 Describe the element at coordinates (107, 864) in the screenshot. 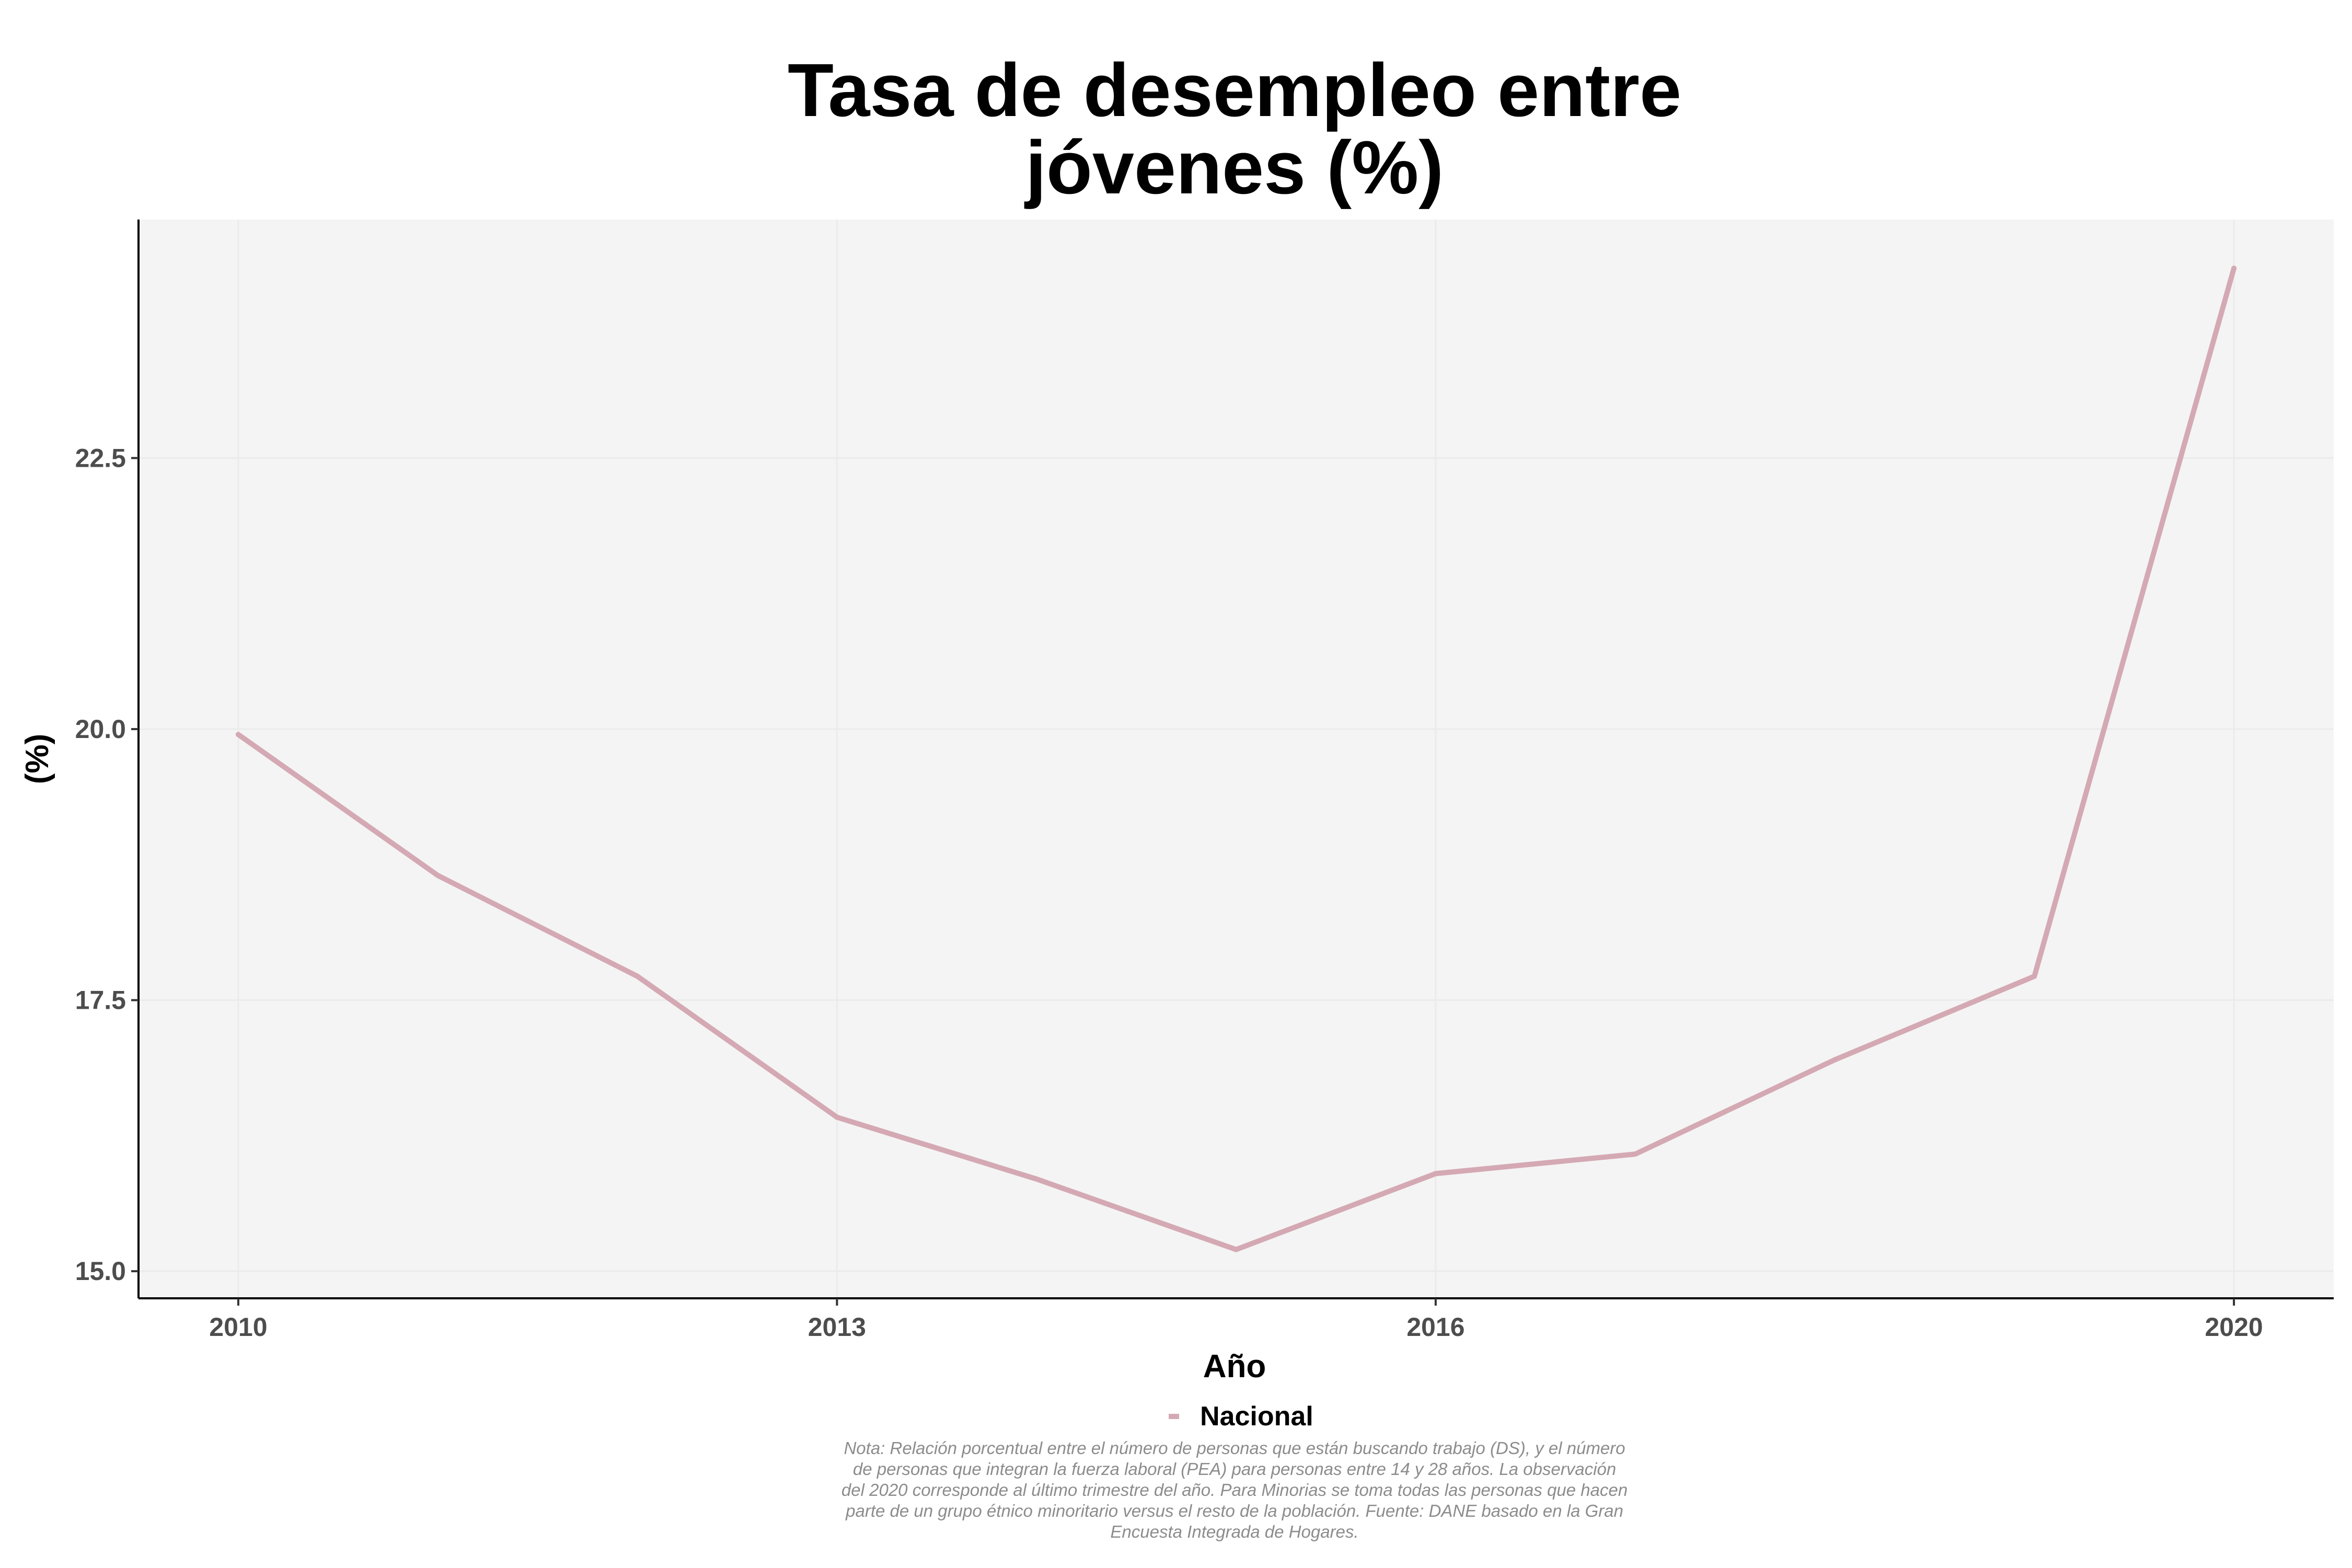

I see `y-ticks: 15.0 17.5 20.0 22.5` at that location.